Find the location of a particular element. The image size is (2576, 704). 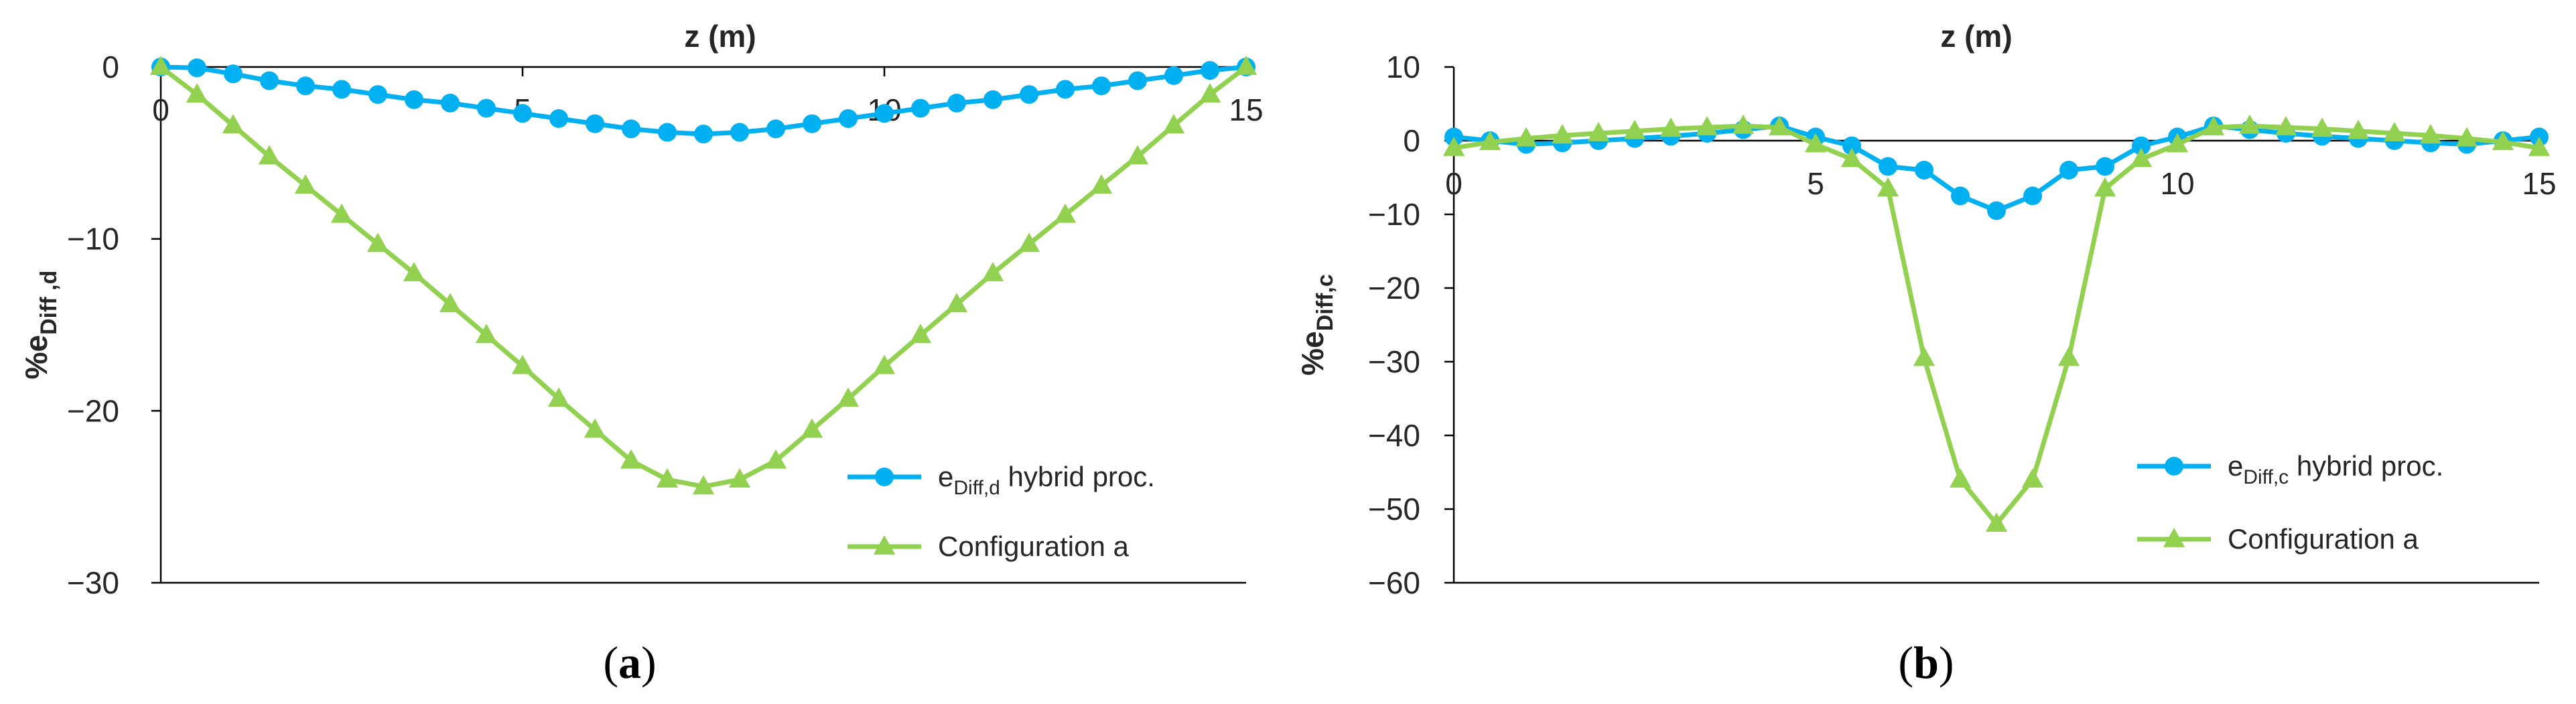

panel-label: (a) is located at coordinates (630, 662).